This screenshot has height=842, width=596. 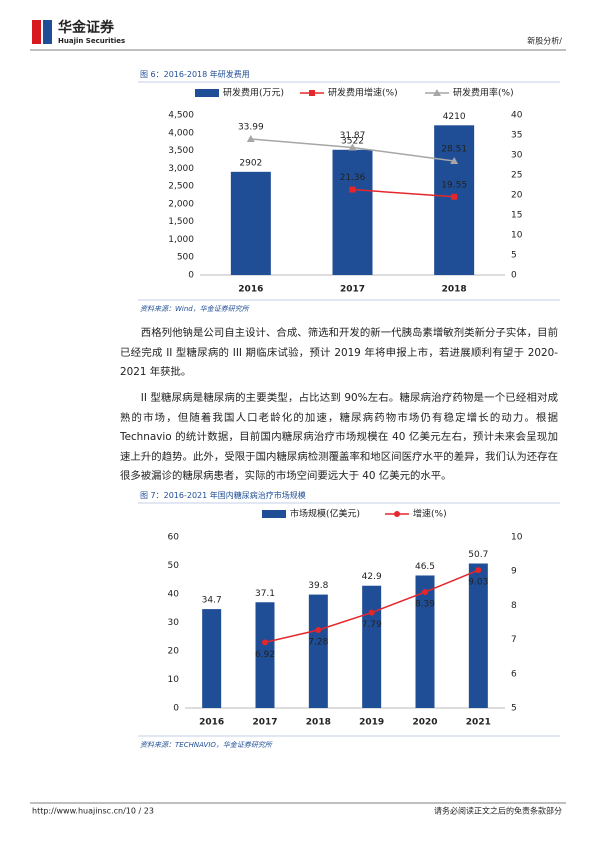 What do you see at coordinates (194, 309) in the screenshot?
I see `figure-source: 资料来源：Wind，华金证券研究所` at bounding box center [194, 309].